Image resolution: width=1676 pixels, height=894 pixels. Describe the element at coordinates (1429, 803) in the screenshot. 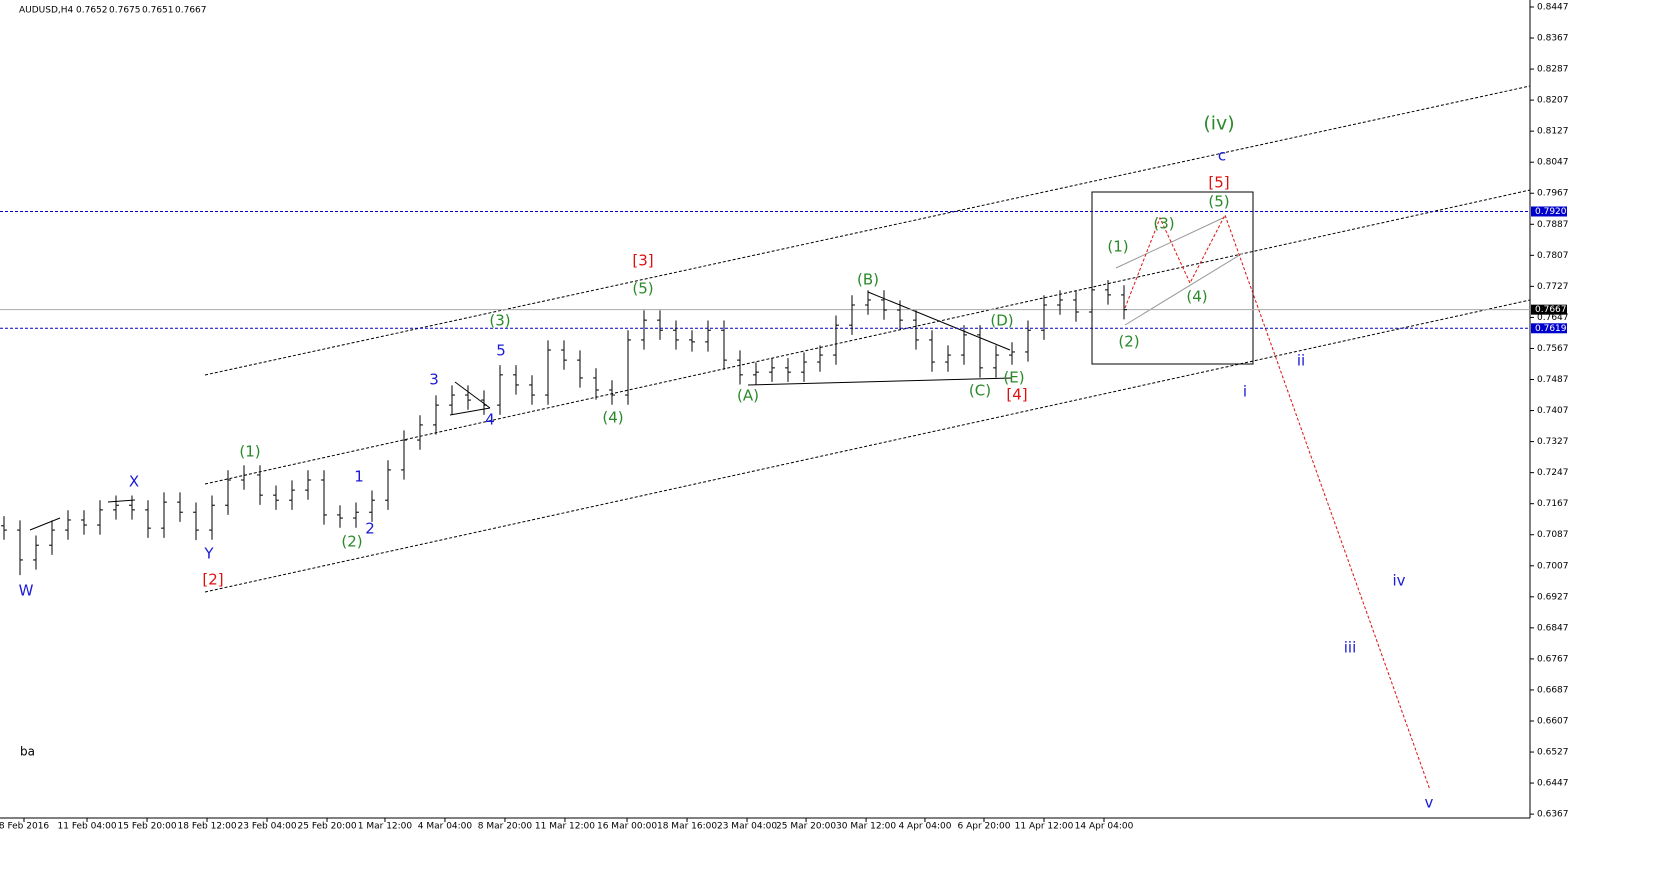

I see `wave-label: v` at that location.